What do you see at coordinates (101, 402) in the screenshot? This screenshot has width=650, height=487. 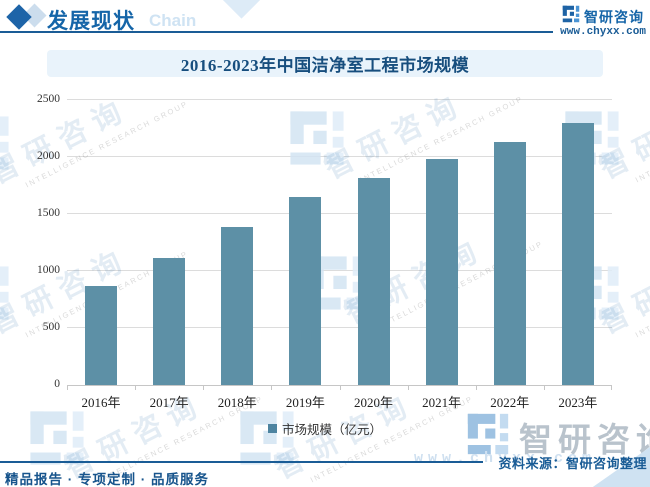 I see `x-tick-2016: 2016年` at bounding box center [101, 402].